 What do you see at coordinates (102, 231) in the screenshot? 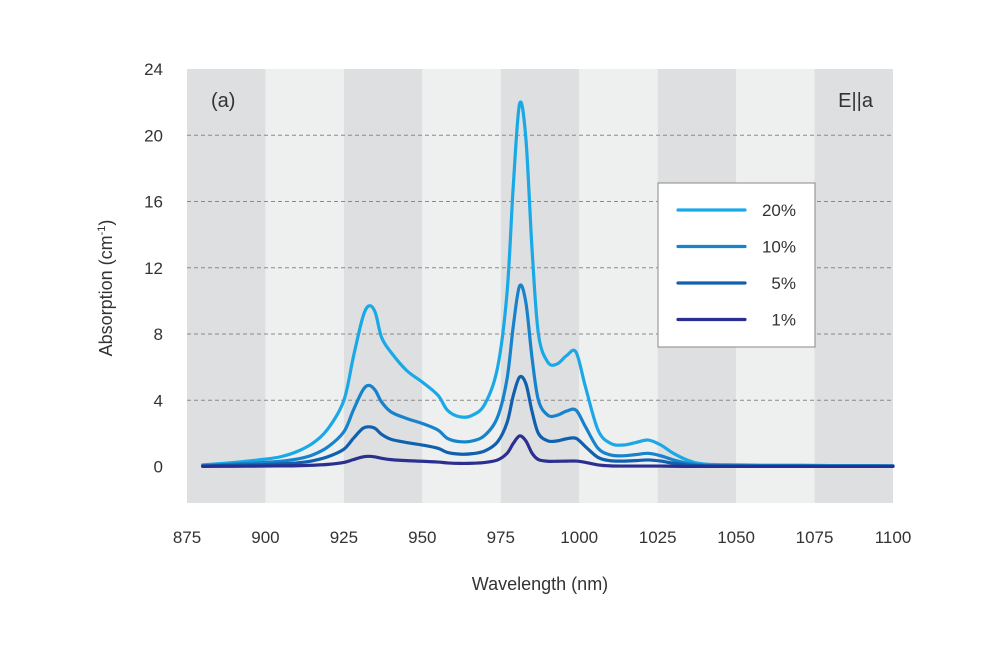
I see `y-axis-title-sup: -1` at bounding box center [102, 231].